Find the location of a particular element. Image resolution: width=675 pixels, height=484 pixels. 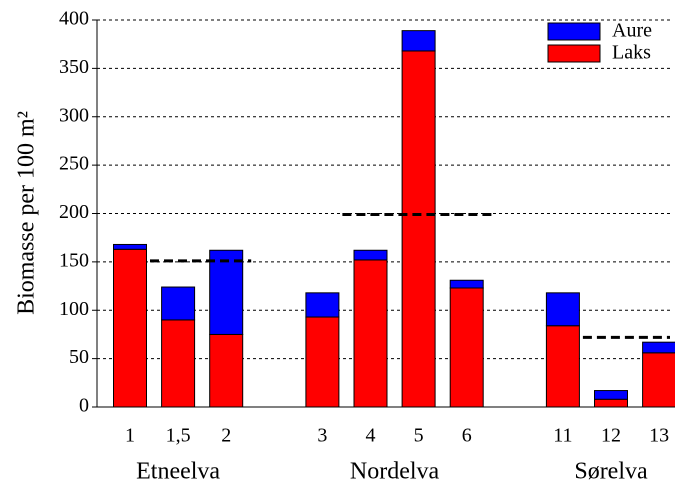

y-tick-label: 150 is located at coordinates (74, 260).